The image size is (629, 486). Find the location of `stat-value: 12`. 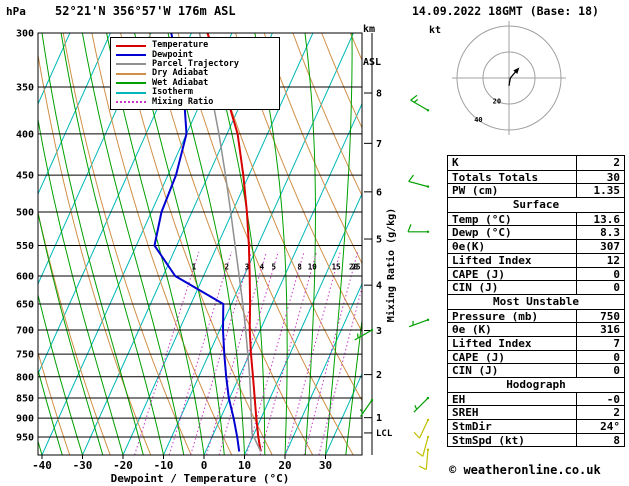

stat-value: 12 is located at coordinates (600, 260).